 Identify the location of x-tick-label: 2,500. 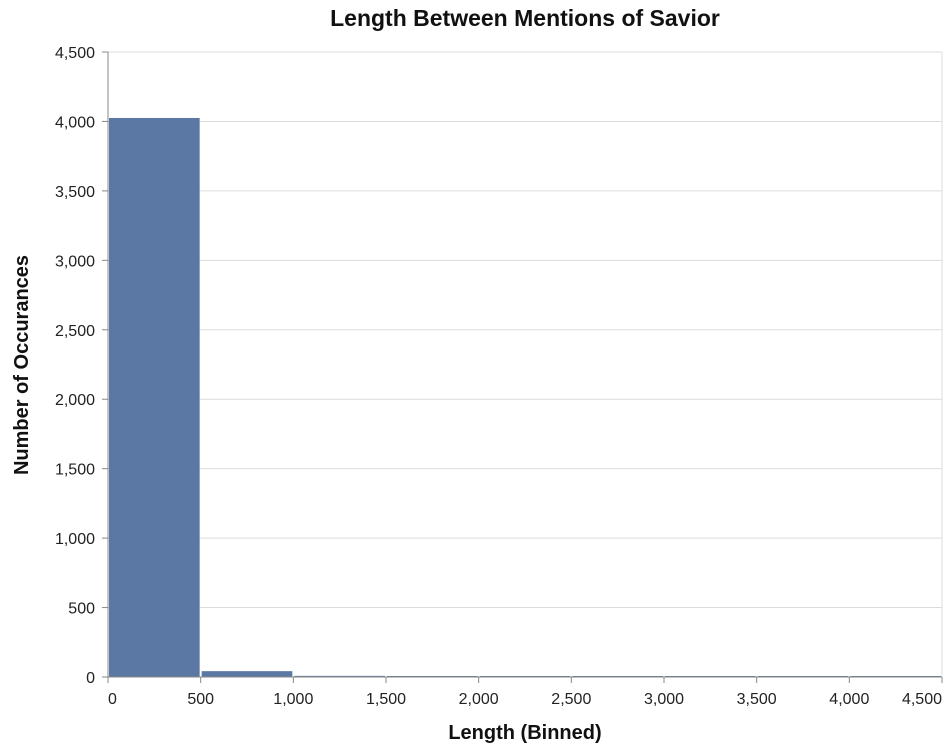
(571, 699).